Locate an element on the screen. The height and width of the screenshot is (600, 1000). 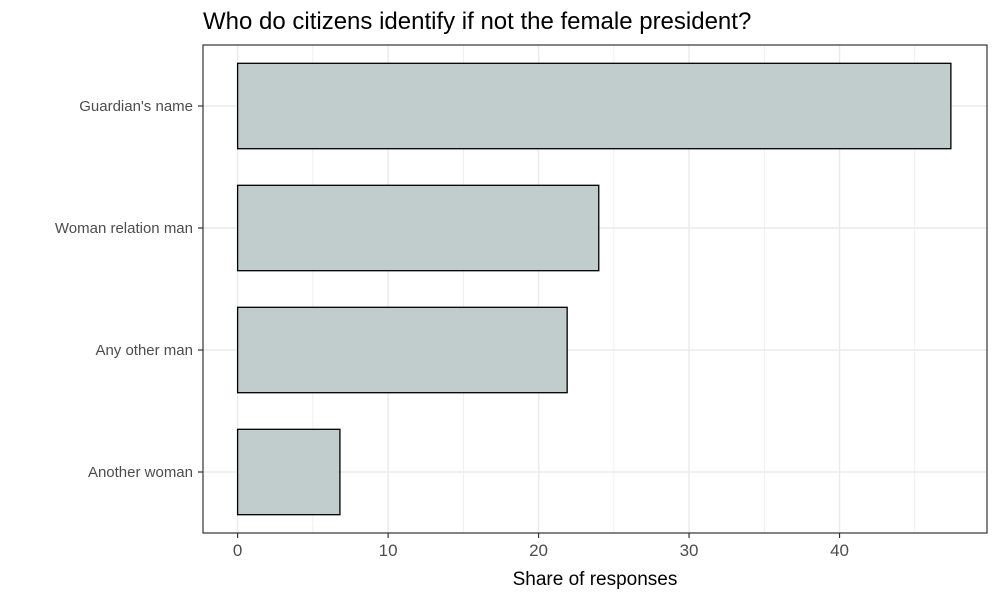
y-tick-label: Any other man is located at coordinates (144, 350).